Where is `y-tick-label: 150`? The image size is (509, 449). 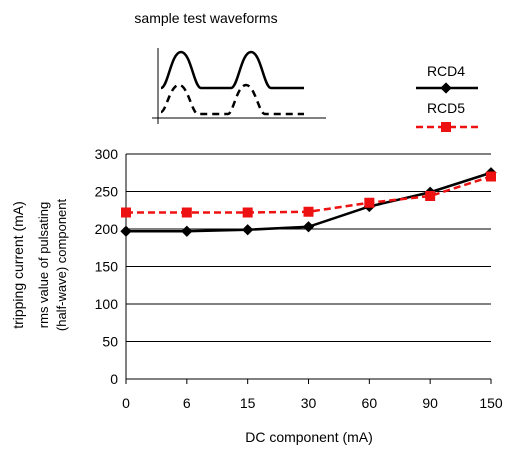
y-tick-label: 150 is located at coordinates (107, 267).